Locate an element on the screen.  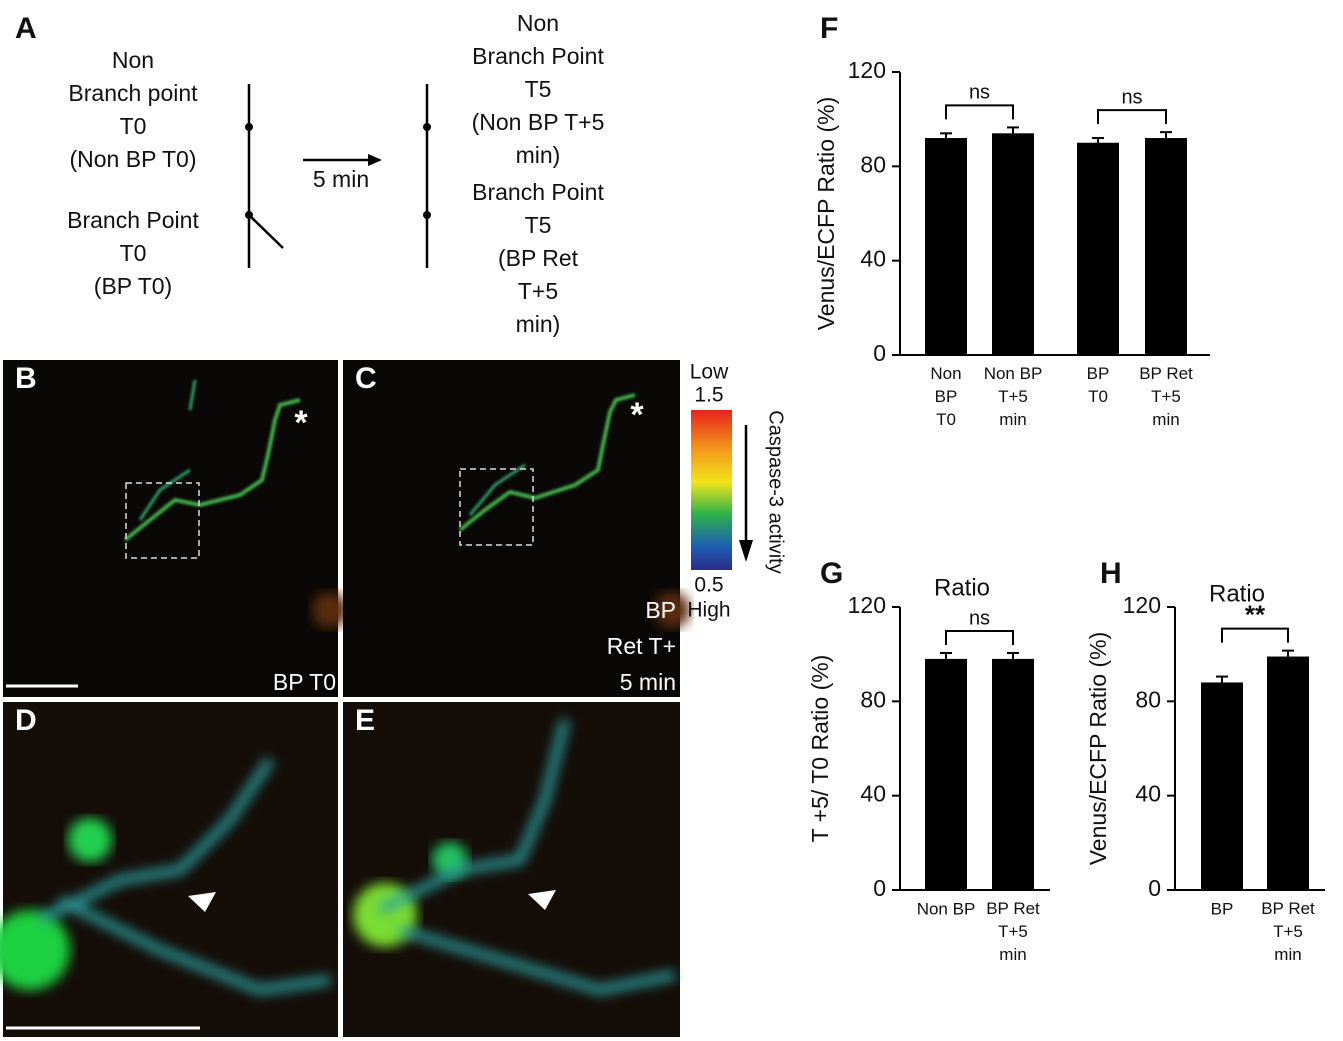
x-tick-label: Non BP is located at coordinates (946, 908).